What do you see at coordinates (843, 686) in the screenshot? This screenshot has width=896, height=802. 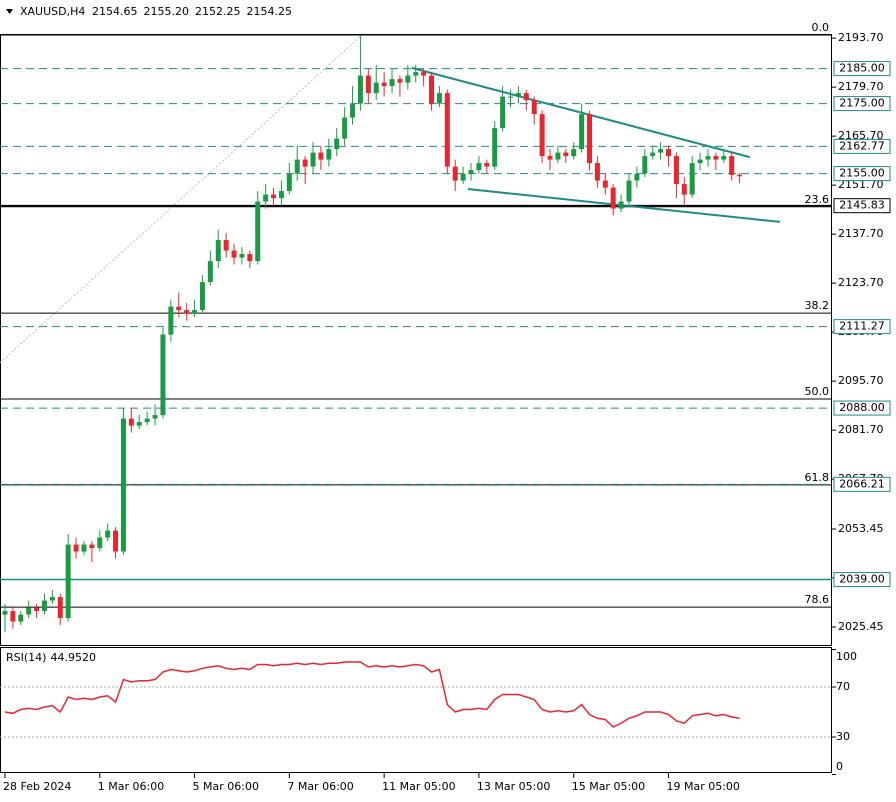 I see `rsi-tick-label: 70` at bounding box center [843, 686].